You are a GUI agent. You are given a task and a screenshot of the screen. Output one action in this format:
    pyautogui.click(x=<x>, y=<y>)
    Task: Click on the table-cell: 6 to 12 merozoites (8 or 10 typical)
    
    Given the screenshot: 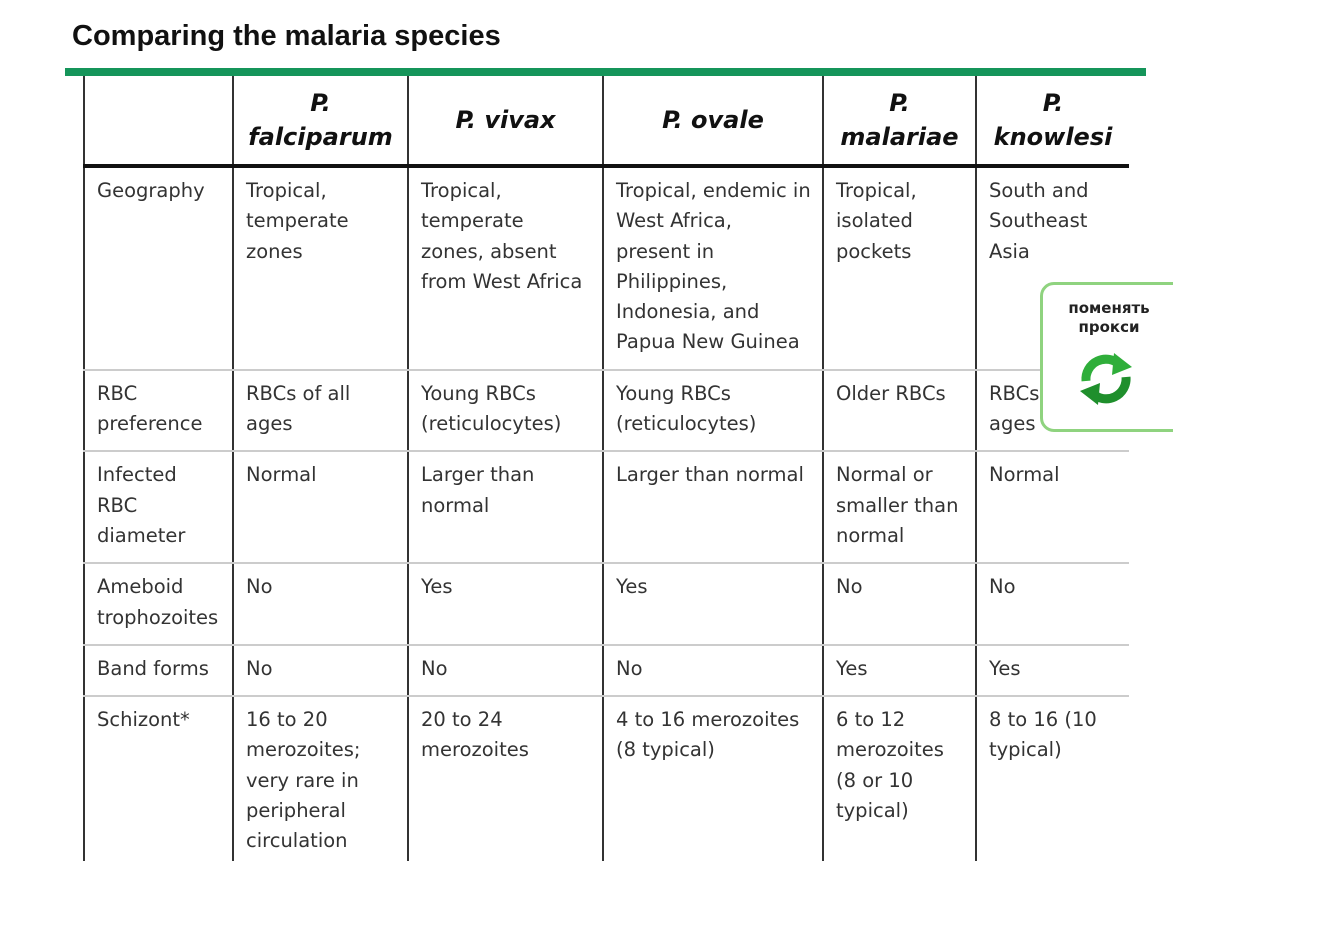 What is the action you would take?
    pyautogui.click(x=899, y=778)
    